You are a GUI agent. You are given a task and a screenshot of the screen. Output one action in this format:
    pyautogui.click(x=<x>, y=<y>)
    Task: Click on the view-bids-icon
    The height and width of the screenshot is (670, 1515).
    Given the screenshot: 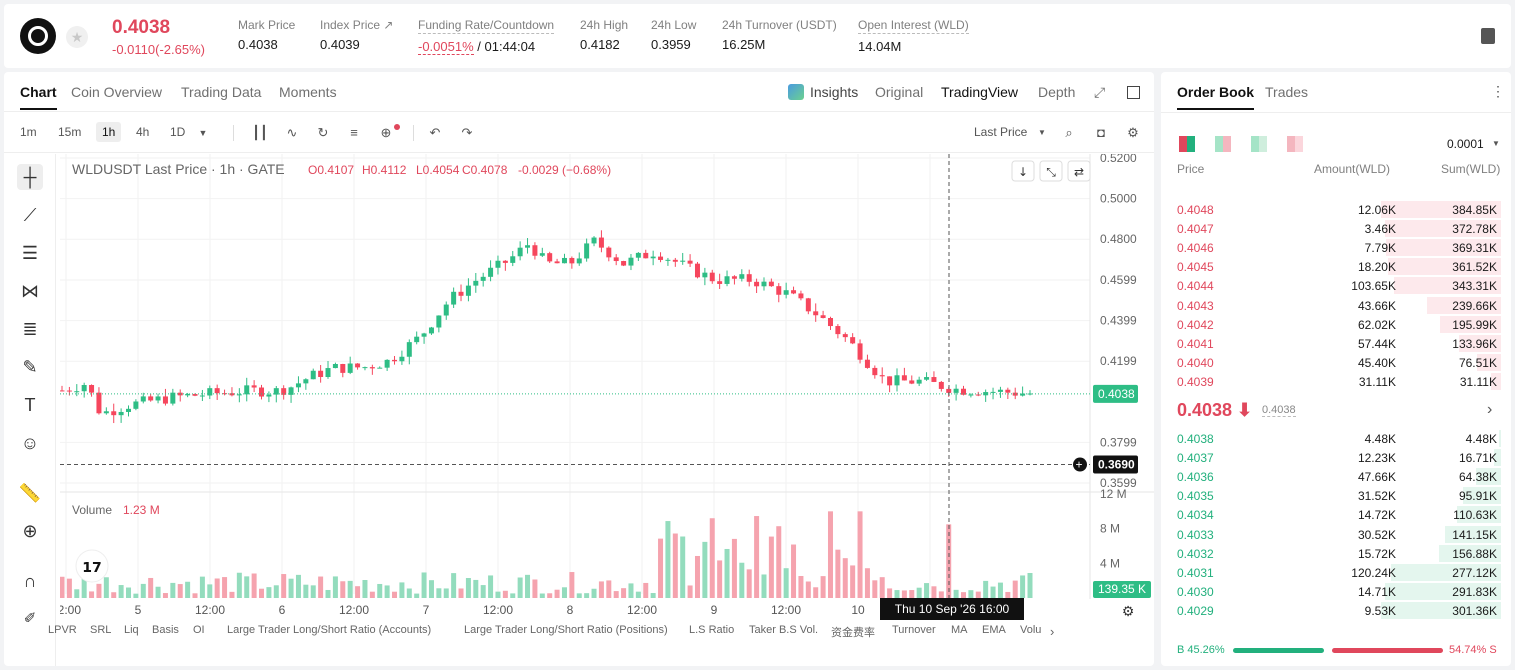 What is the action you would take?
    pyautogui.click(x=1223, y=144)
    